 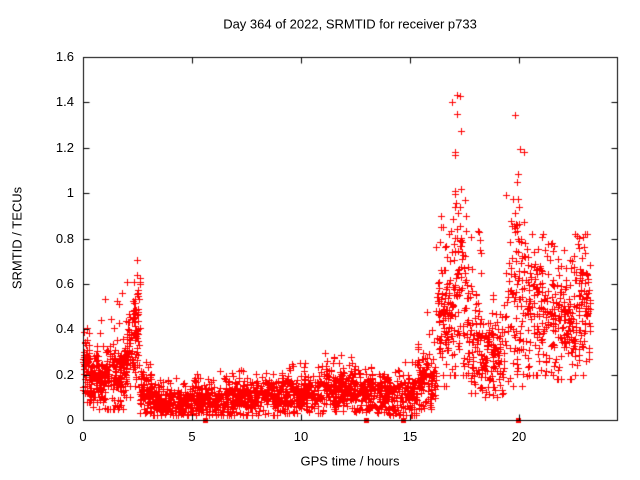 I want to click on y-tick-label: 0, so click(x=70, y=419).